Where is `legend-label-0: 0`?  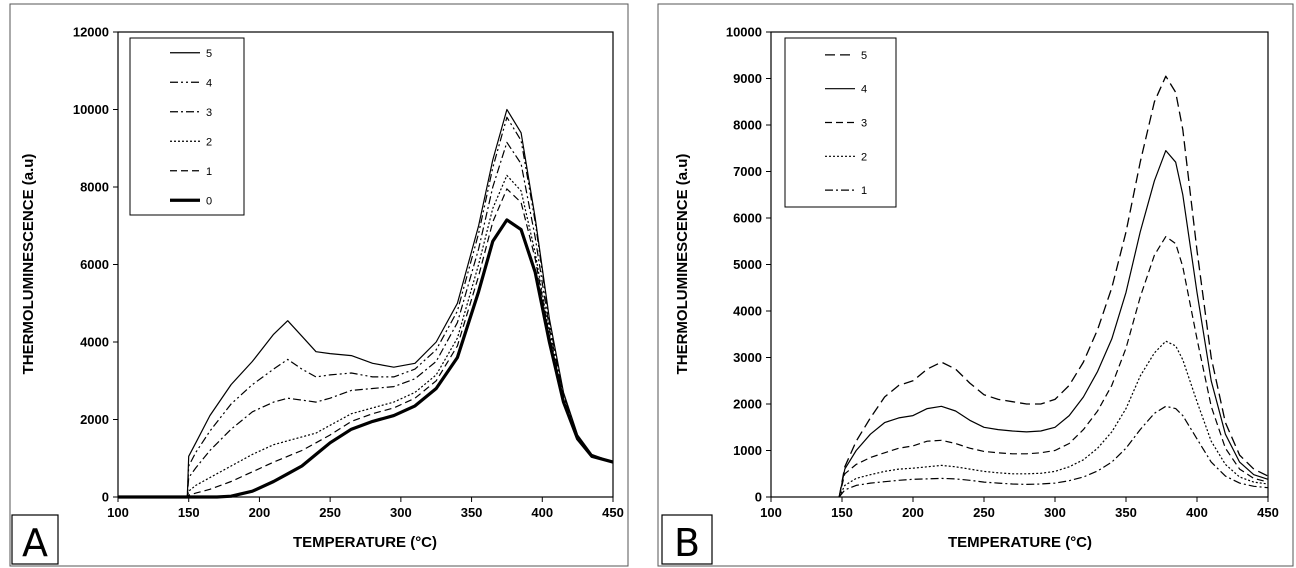 legend-label-0: 0 is located at coordinates (209, 201).